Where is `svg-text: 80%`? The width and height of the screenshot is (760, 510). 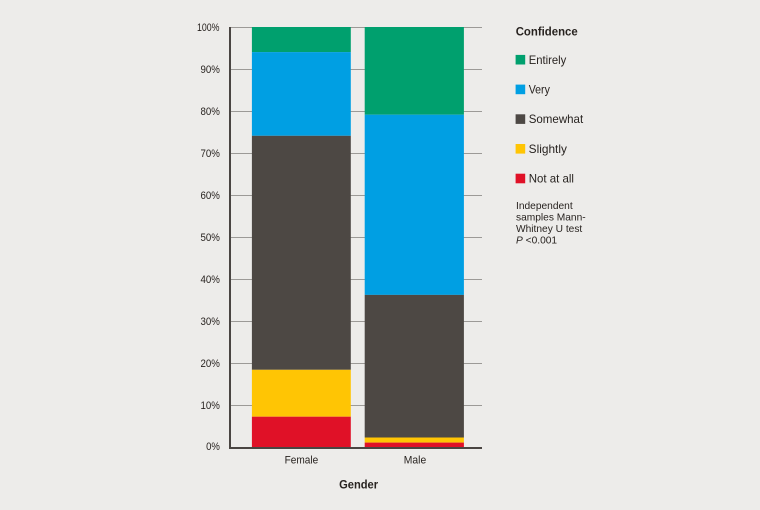
svg-text: 80% is located at coordinates (211, 112).